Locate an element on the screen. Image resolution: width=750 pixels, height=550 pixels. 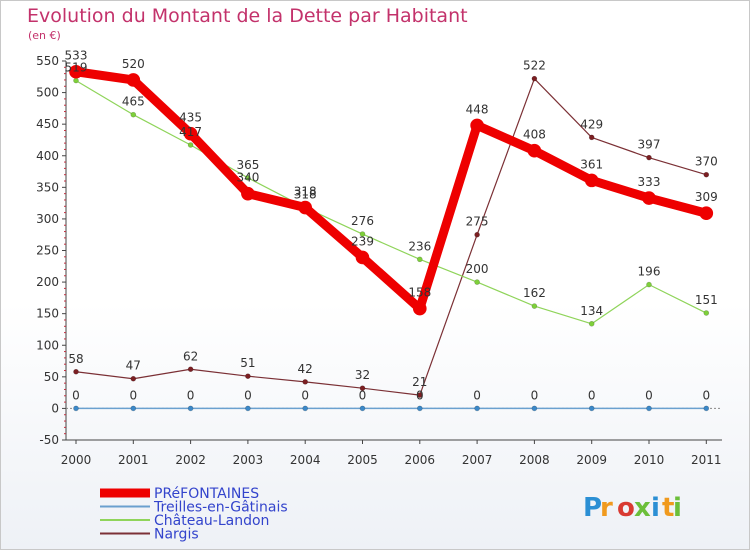
data-label-pr-fontaines: 158 is located at coordinates (419, 293).